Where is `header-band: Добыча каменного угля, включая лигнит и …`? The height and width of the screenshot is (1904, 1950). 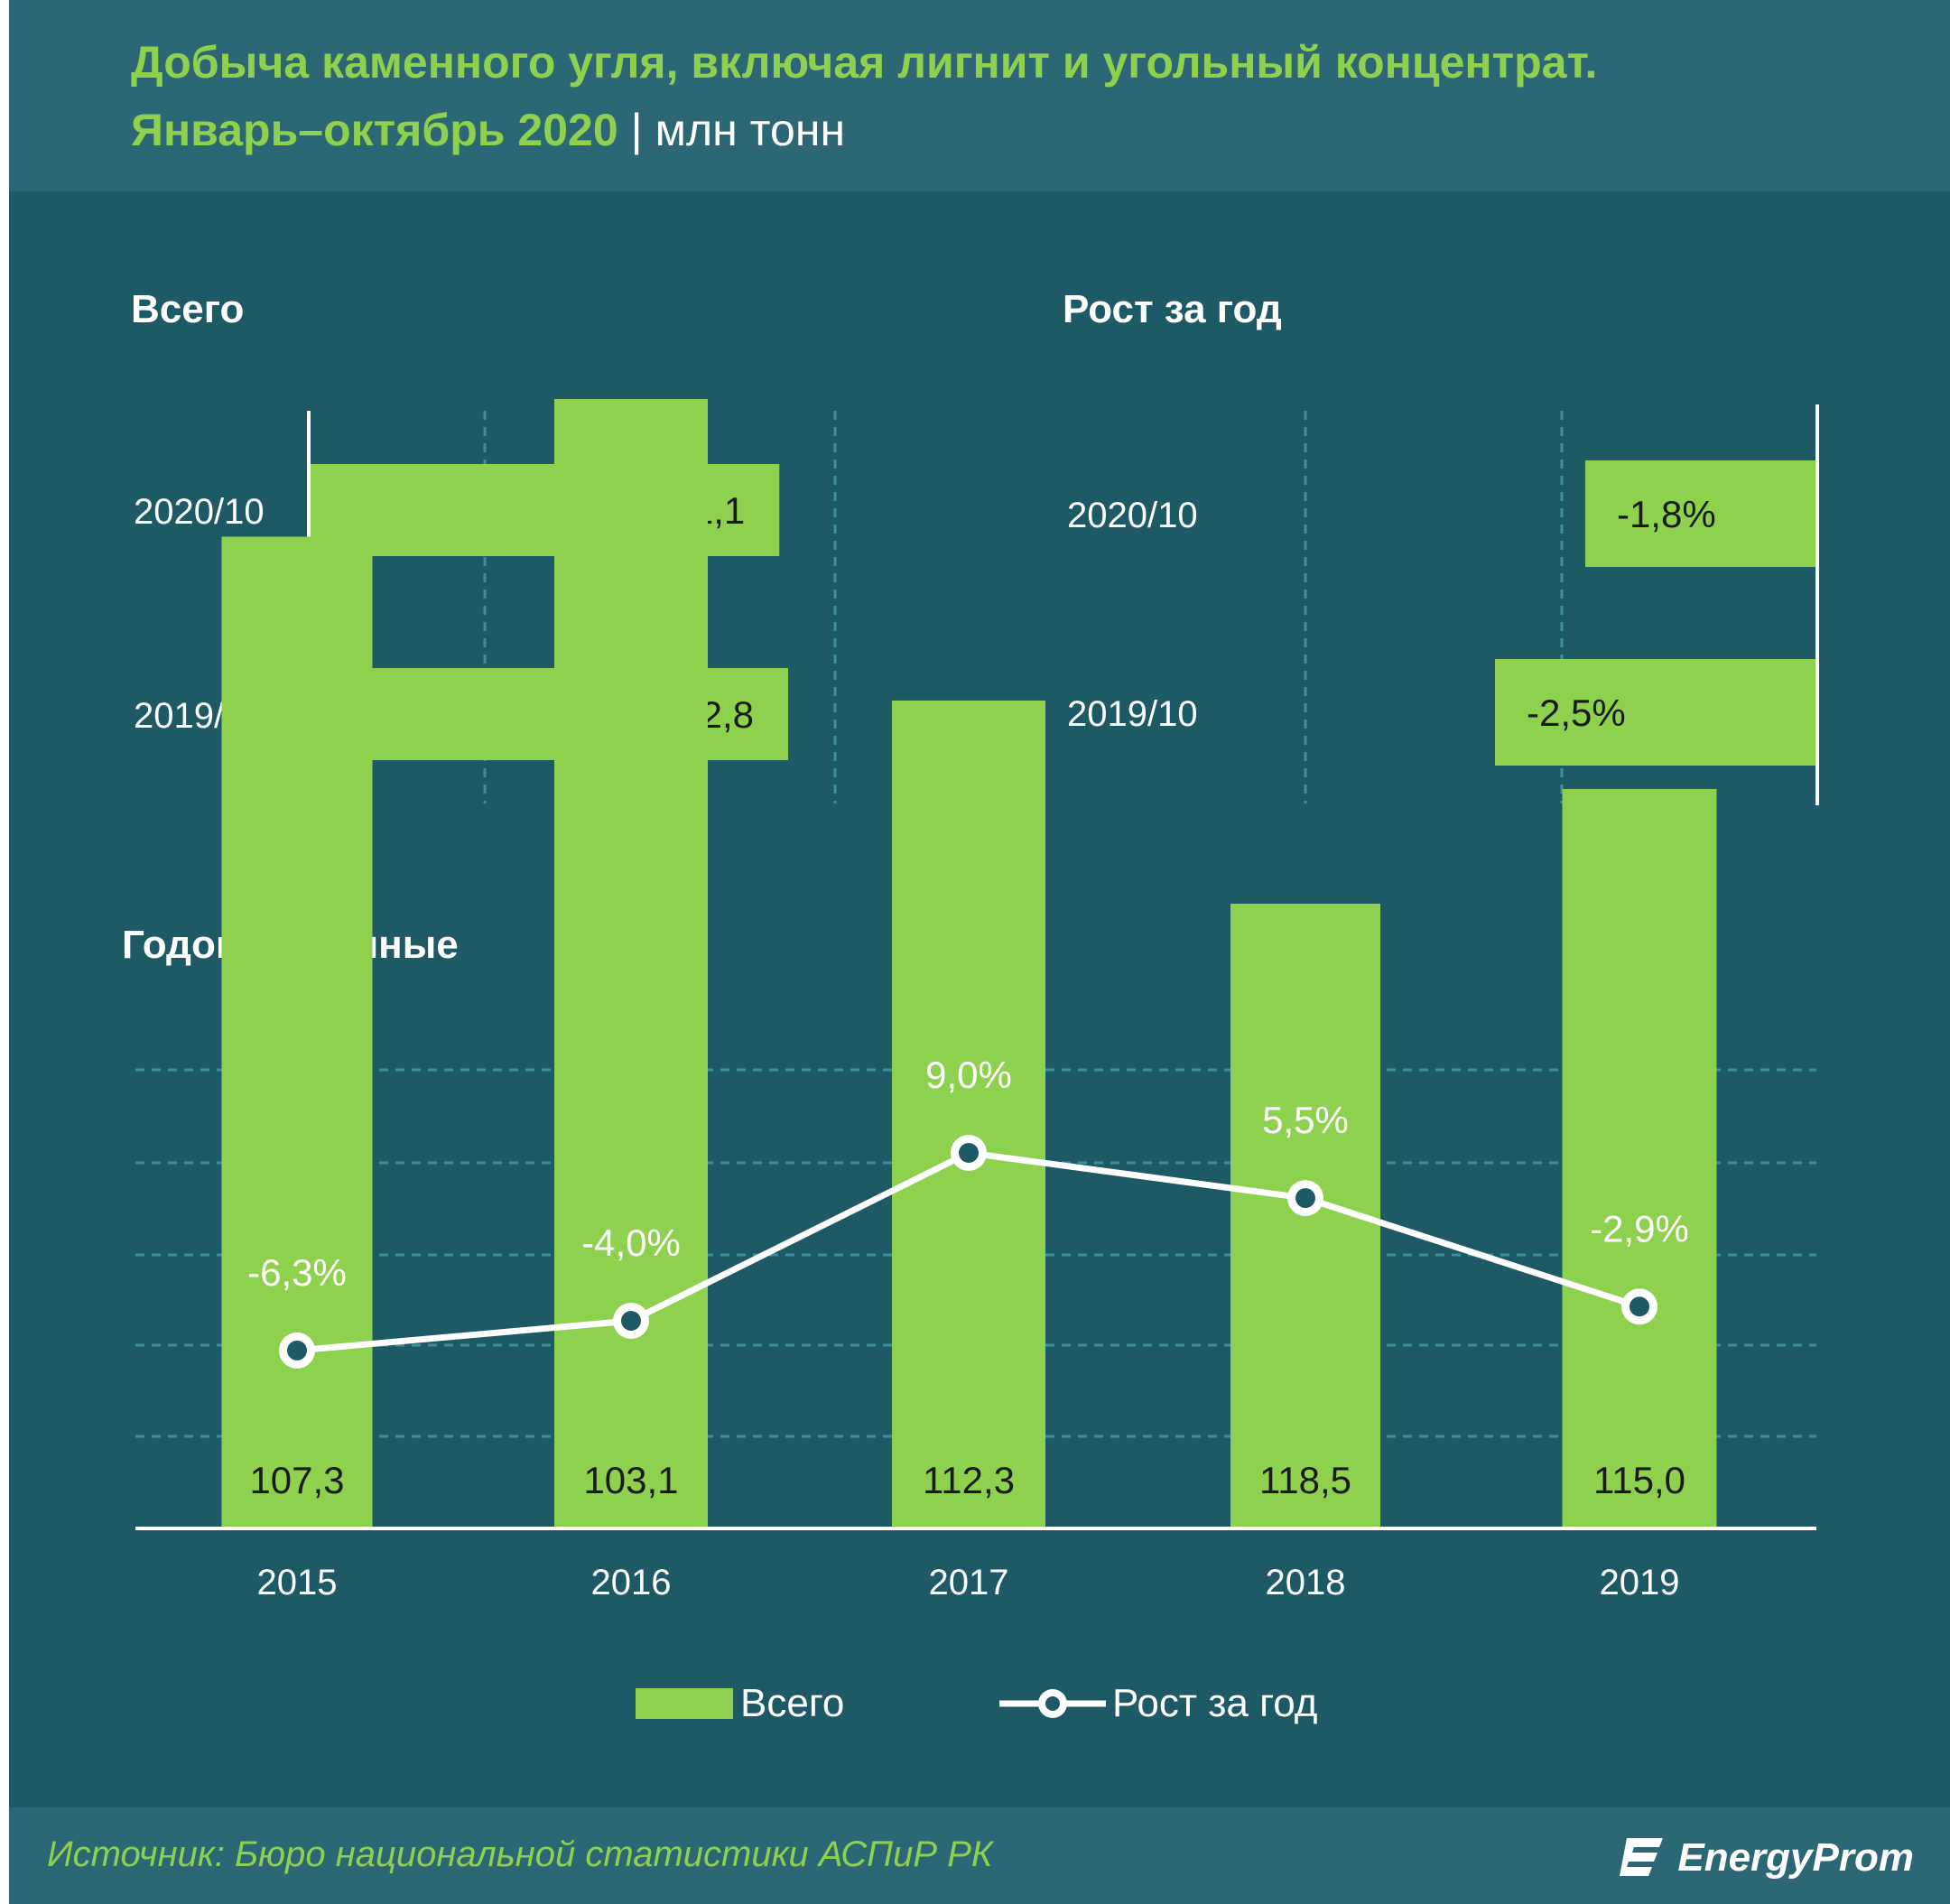 header-band: Добыча каменного угля, включая лигнит и … is located at coordinates (979, 95).